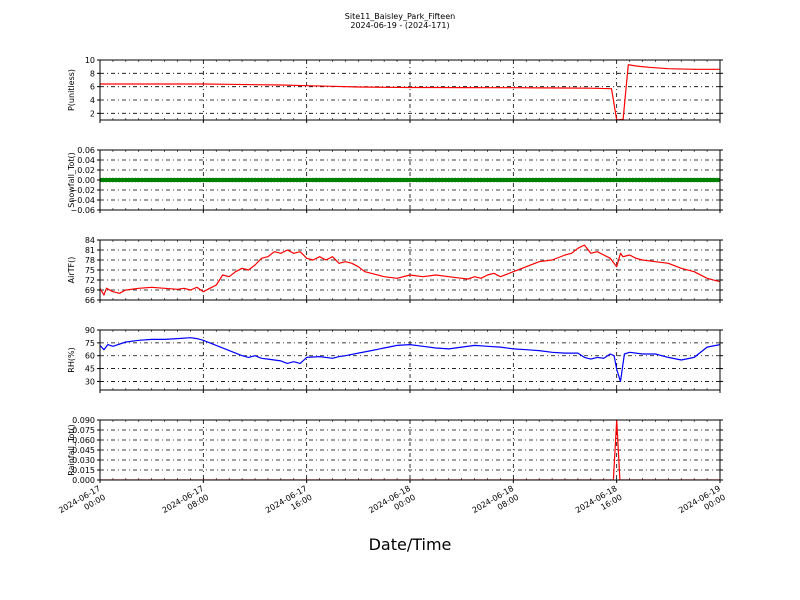  What do you see at coordinates (92, 113) in the screenshot?
I see `y-tick-label: 2` at bounding box center [92, 113].